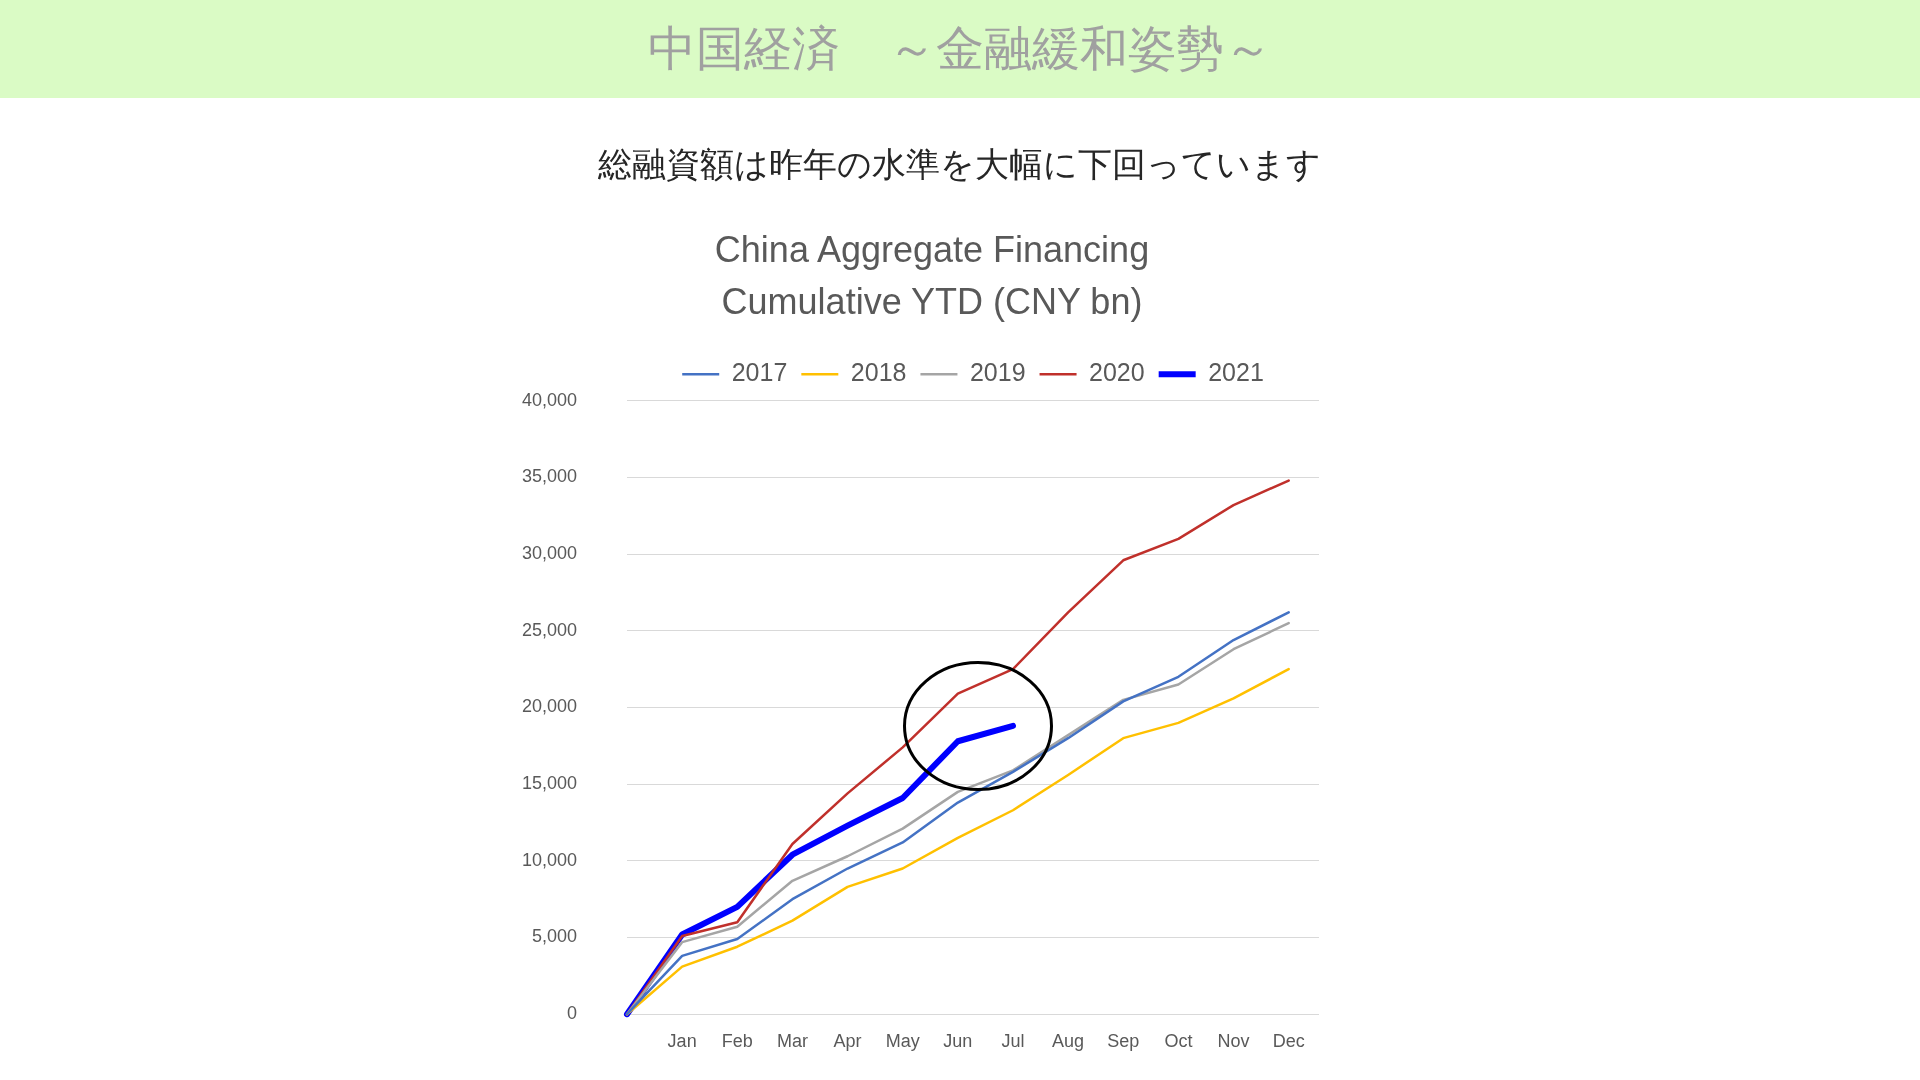  I want to click on y-tick-label: 0, so click(571, 1013).